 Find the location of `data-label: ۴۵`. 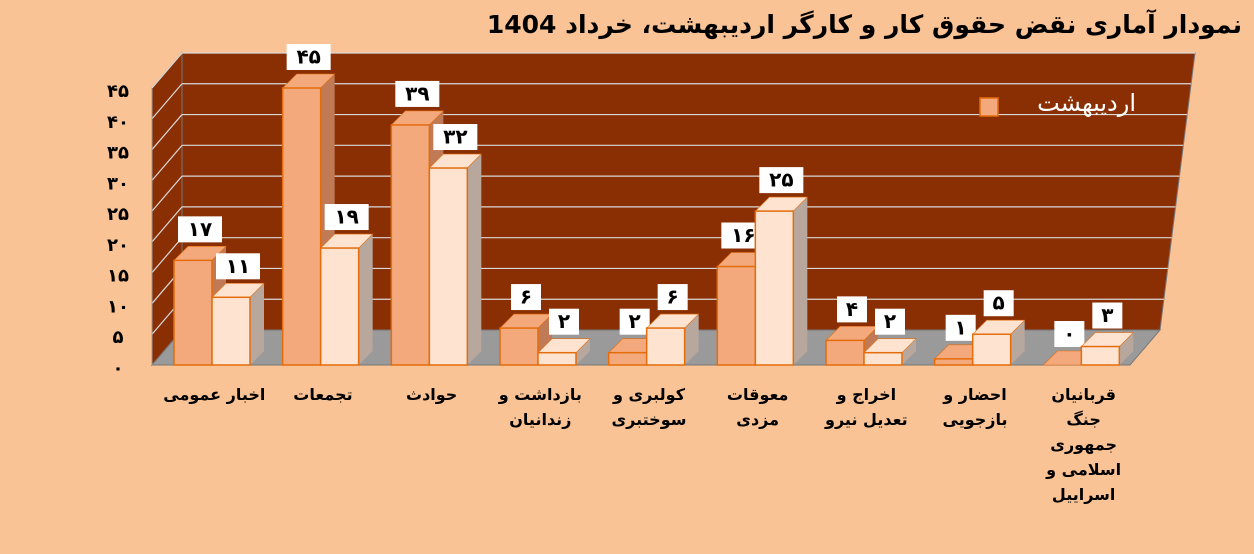

data-label: ۴۵ is located at coordinates (308, 57).